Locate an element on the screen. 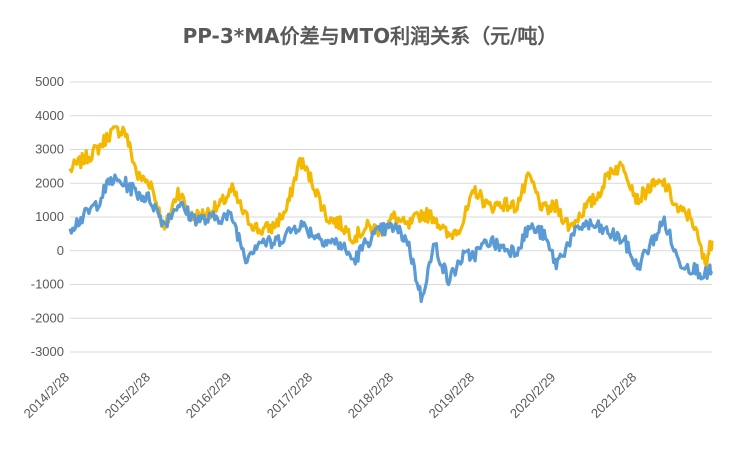 This screenshot has width=752, height=456. y-tick-label: -3000 is located at coordinates (47, 351).